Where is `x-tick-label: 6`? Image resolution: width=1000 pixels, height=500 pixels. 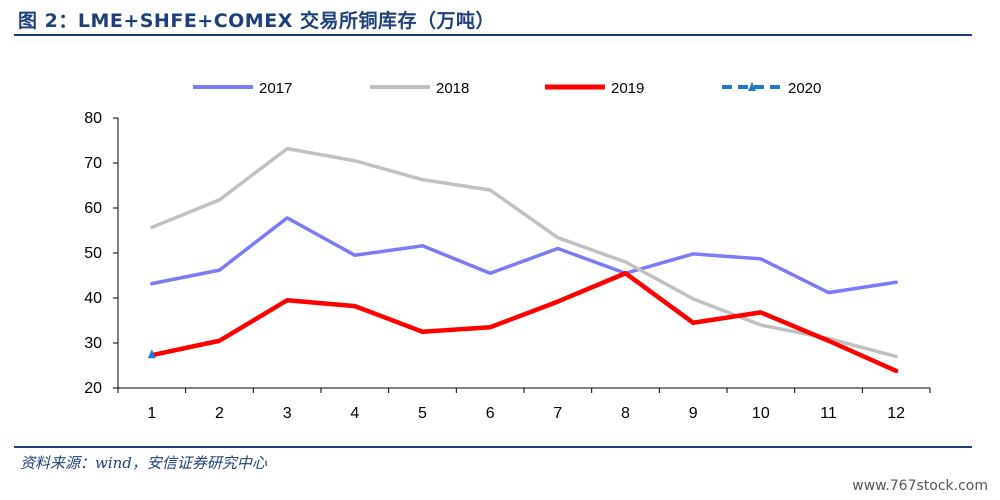 x-tick-label: 6 is located at coordinates (490, 413).